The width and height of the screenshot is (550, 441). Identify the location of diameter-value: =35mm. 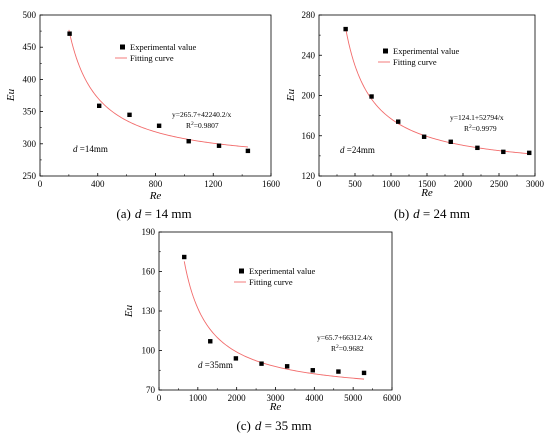
(218, 365).